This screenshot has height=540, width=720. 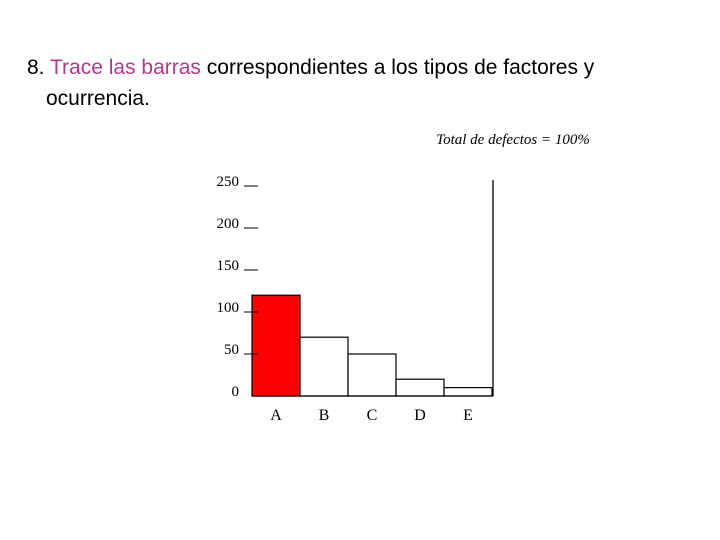 What do you see at coordinates (125, 67) in the screenshot?
I see `title-highlight: Trace las barras` at bounding box center [125, 67].